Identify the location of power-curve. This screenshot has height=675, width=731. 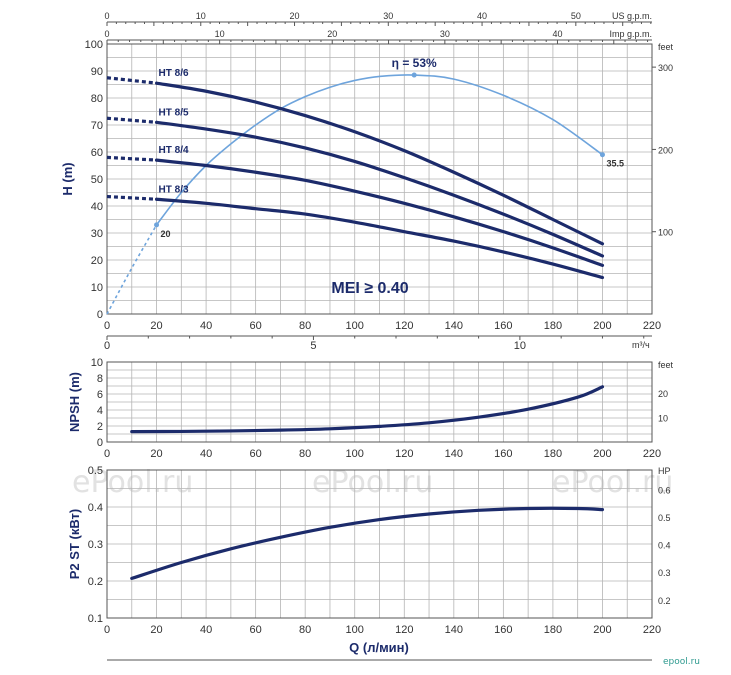
(367, 543).